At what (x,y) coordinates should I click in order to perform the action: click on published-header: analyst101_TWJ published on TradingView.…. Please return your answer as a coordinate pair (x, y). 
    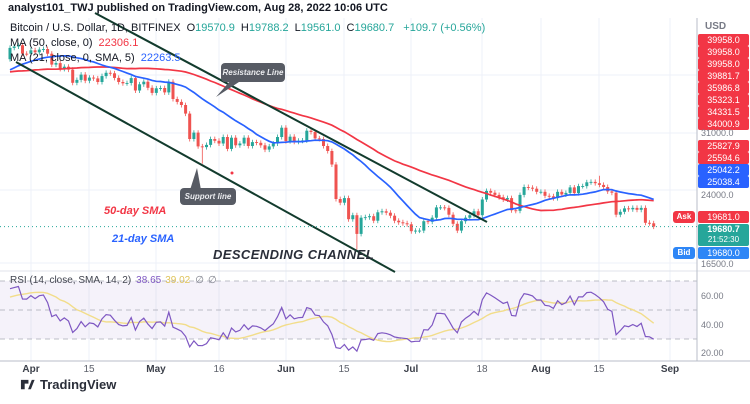
    Looking at the image, I should click on (198, 8).